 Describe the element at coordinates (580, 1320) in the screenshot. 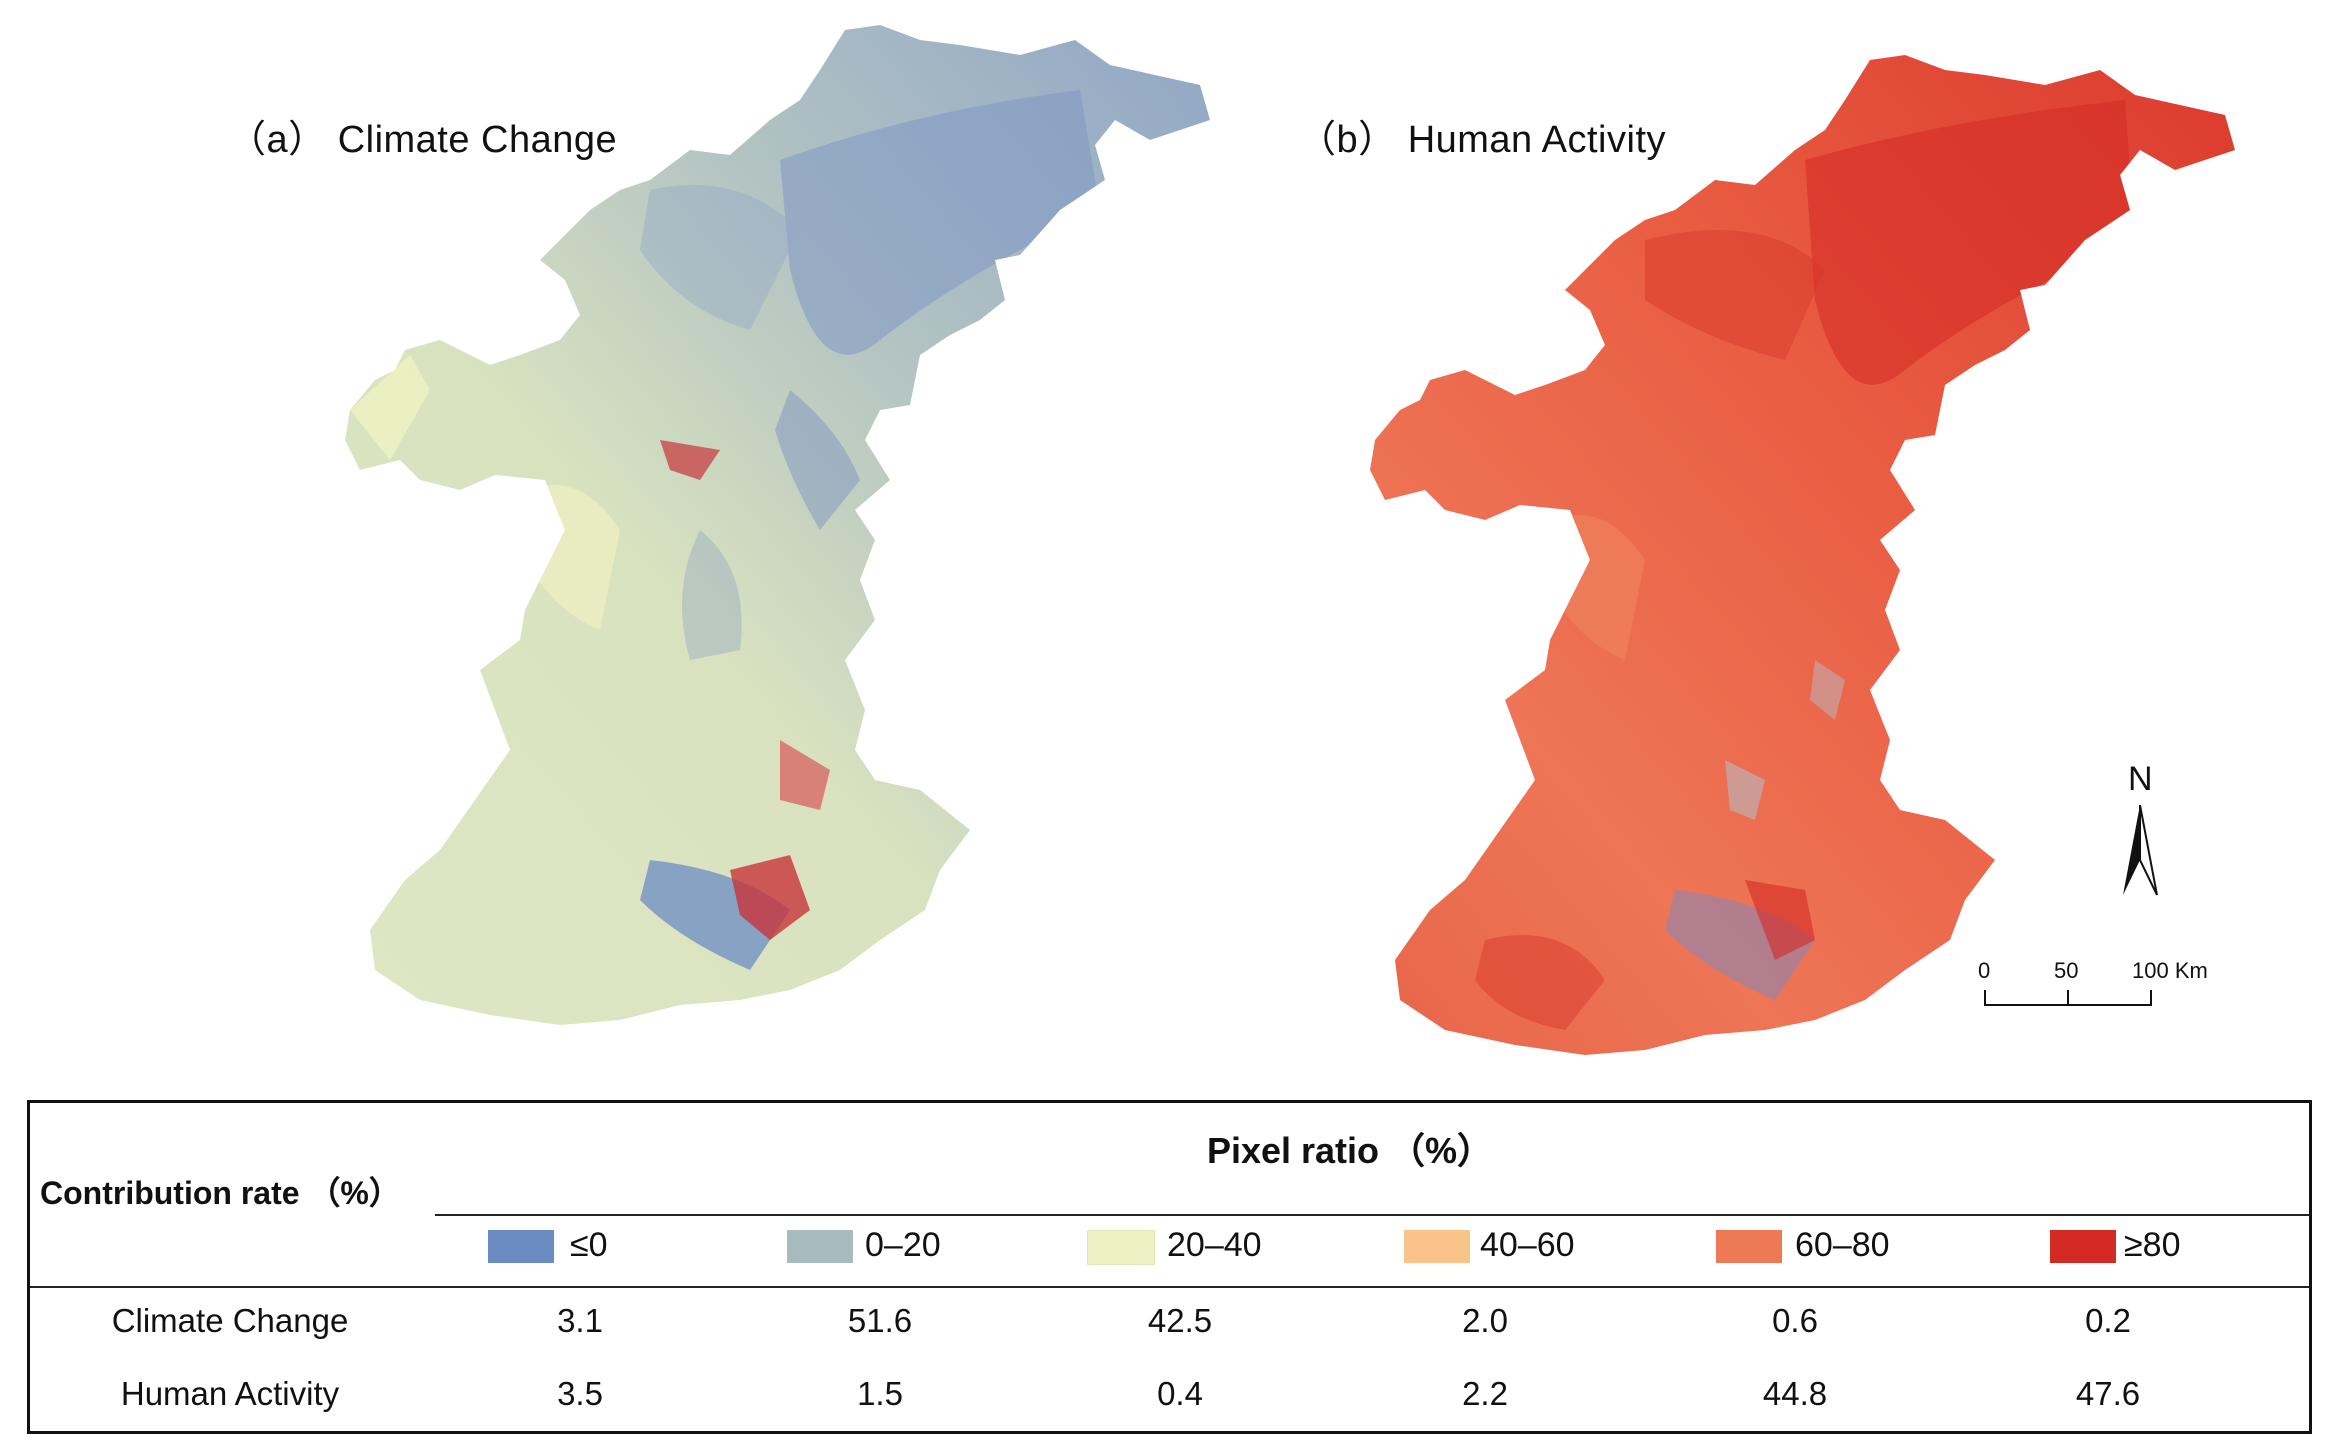

I see `cc-value-le0: 3.1` at that location.